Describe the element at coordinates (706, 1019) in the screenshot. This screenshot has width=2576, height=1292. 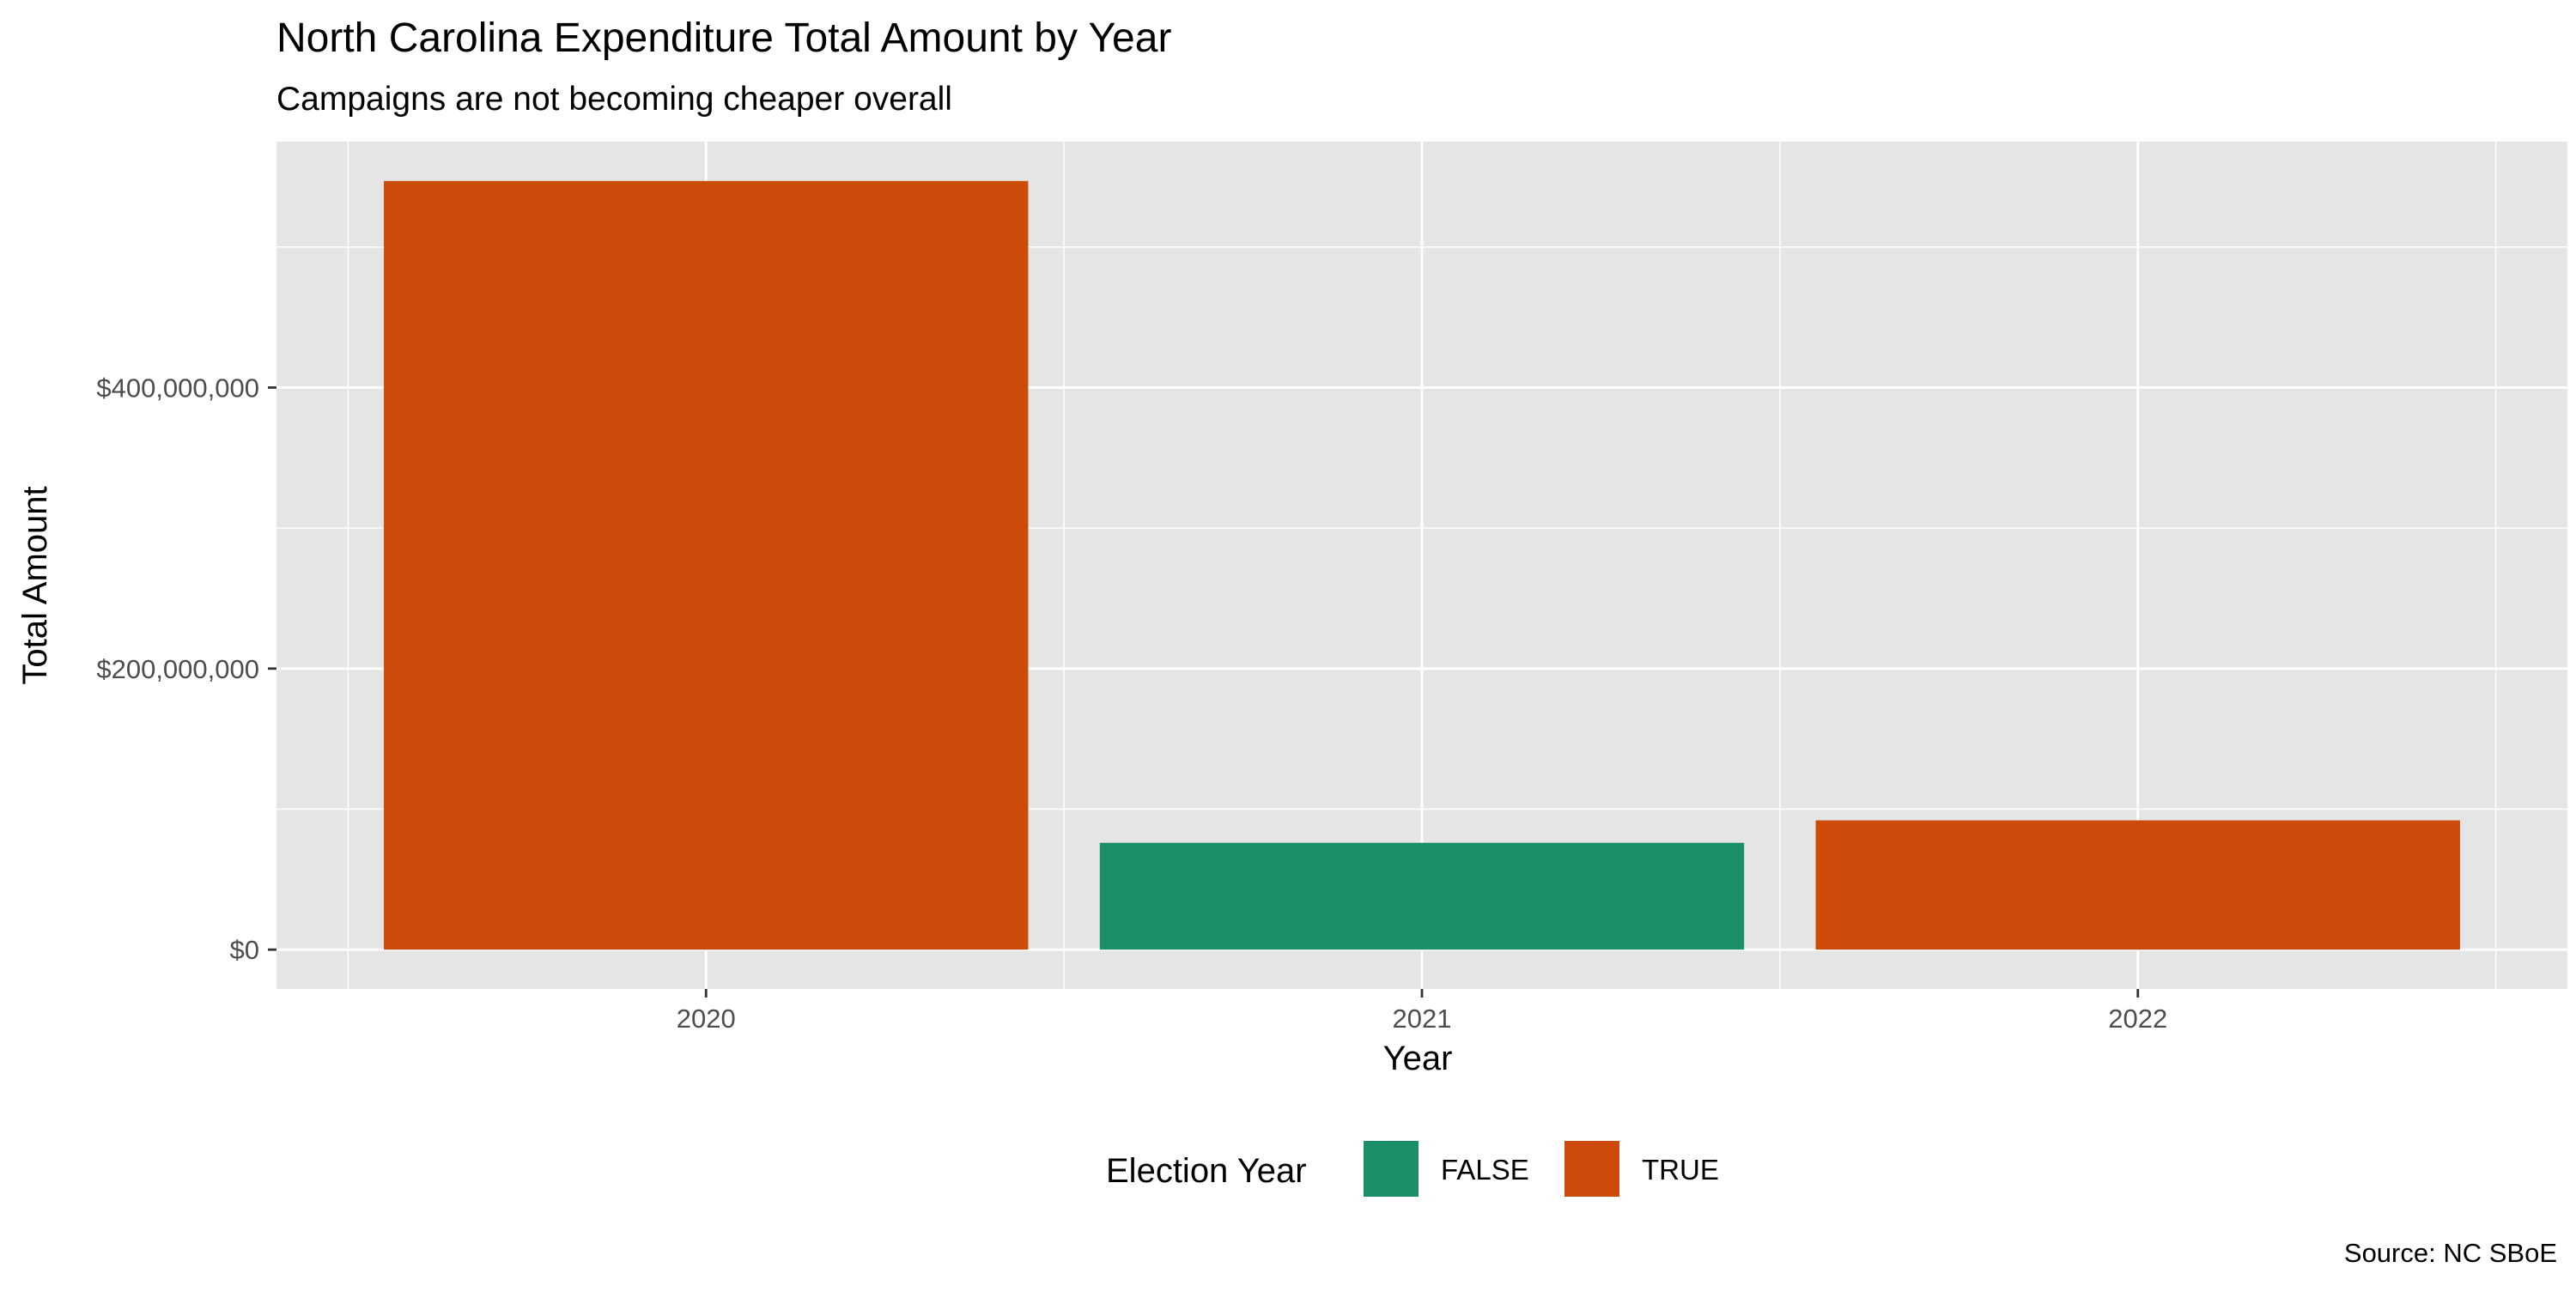
I see `x-tick-label: 2020` at that location.